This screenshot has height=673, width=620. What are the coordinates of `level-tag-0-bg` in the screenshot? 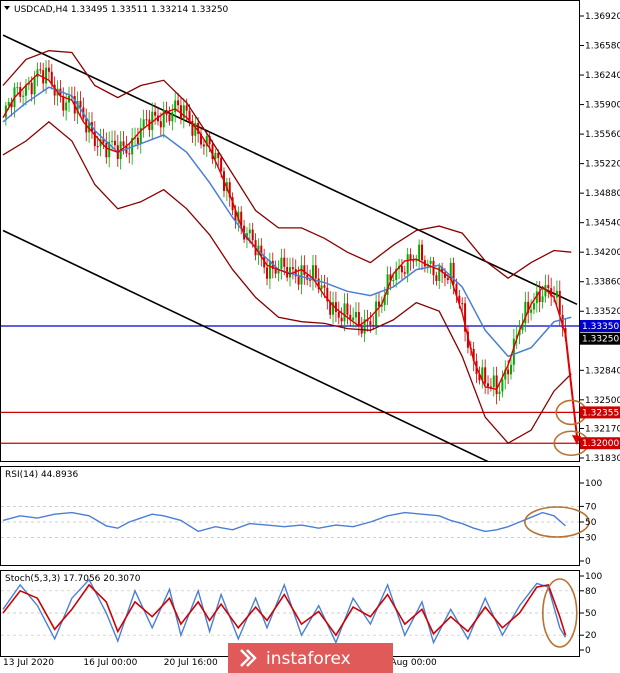 It's located at (600, 326).